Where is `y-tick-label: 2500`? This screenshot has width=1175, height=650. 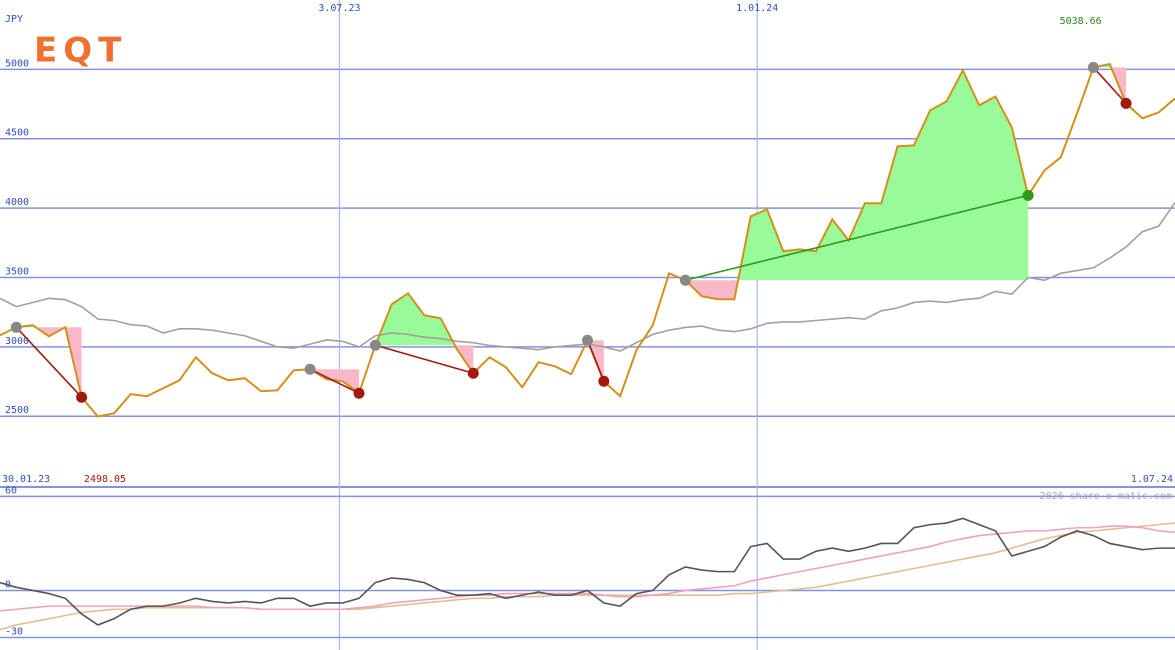
y-tick-label: 2500 is located at coordinates (17, 410).